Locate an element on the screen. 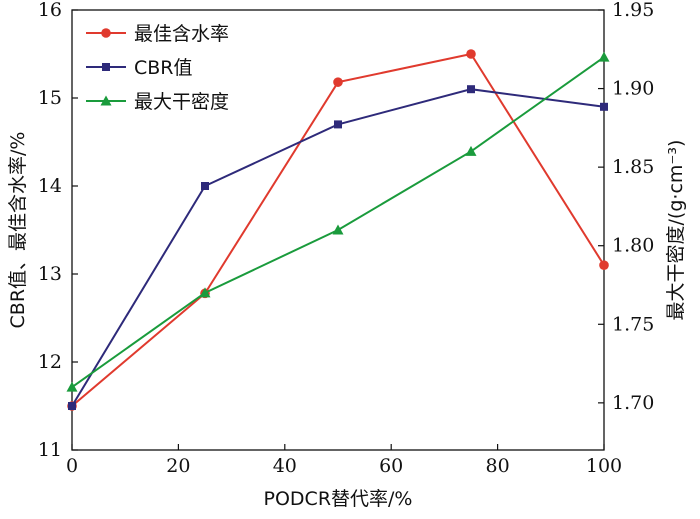 Image resolution: width=700 pixels, height=519 pixels. y-axis-left-label: CBR值、最佳含水率/% is located at coordinates (18, 230).